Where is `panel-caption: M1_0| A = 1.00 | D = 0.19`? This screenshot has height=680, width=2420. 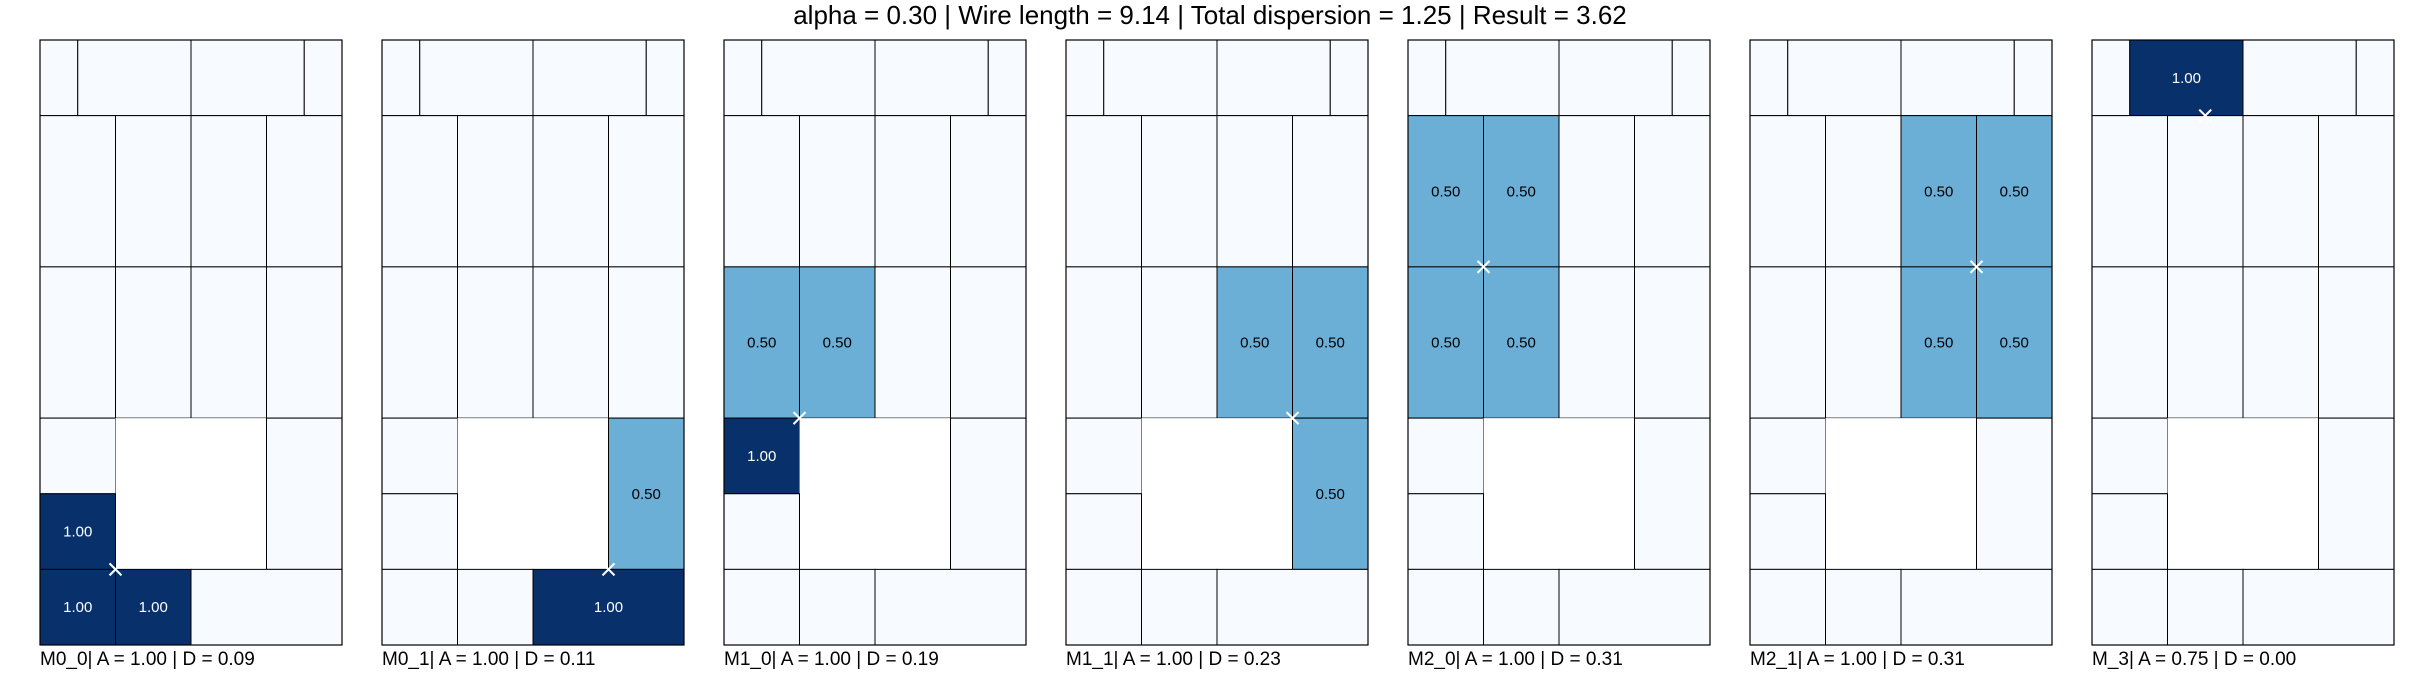 panel-caption: M1_0| A = 1.00 | D = 0.19 is located at coordinates (831, 659).